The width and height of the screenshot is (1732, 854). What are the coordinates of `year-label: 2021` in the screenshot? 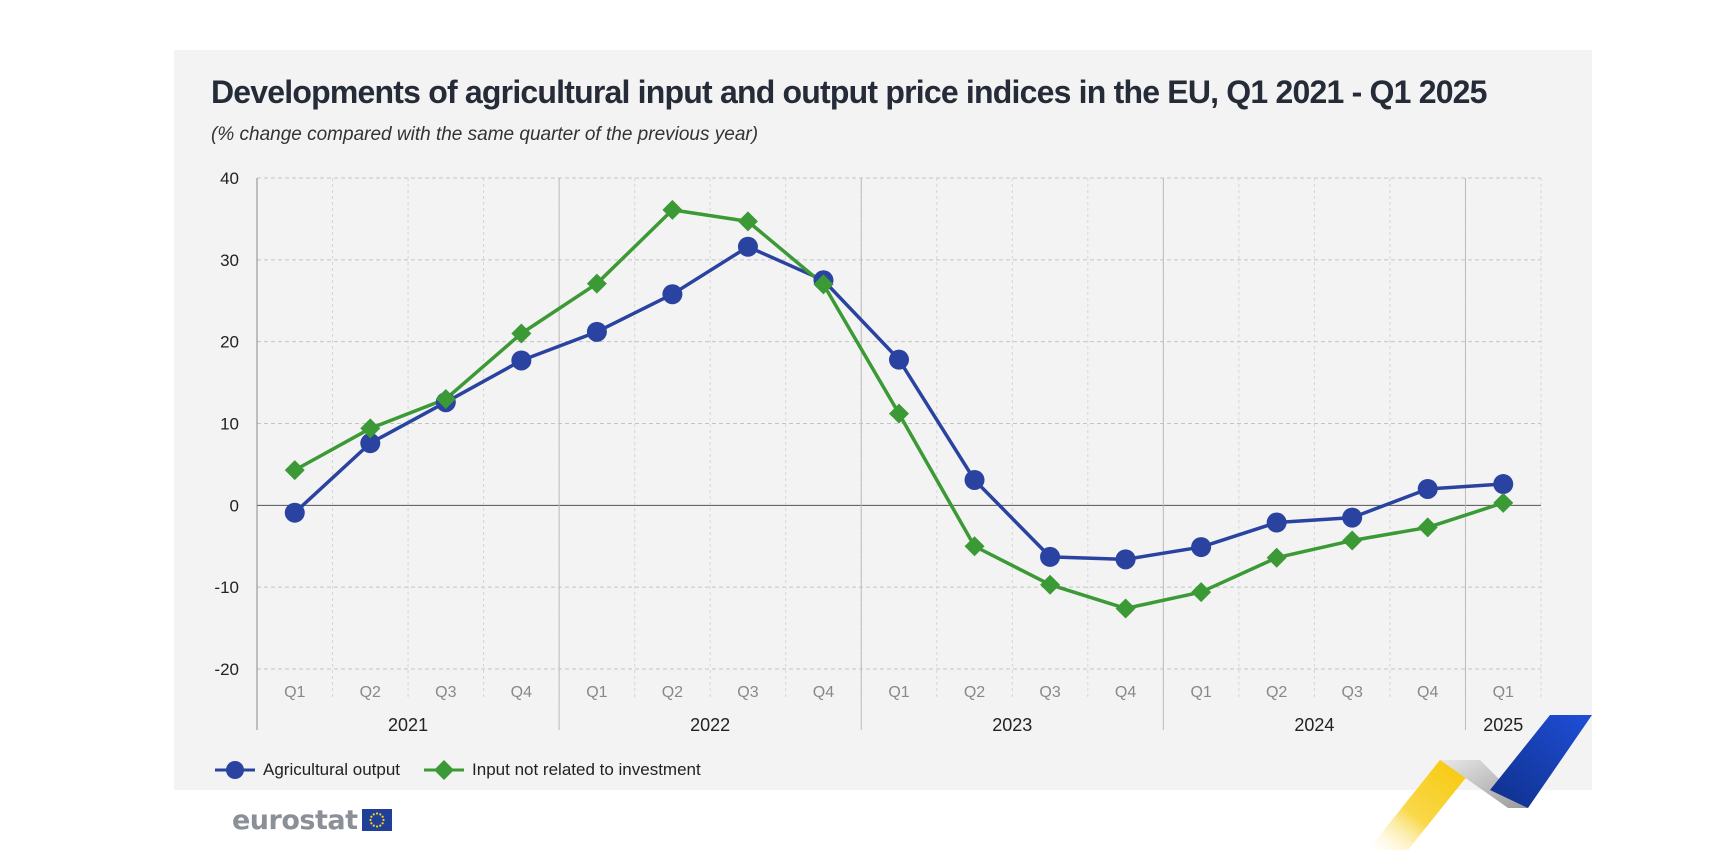 It's located at (408, 725).